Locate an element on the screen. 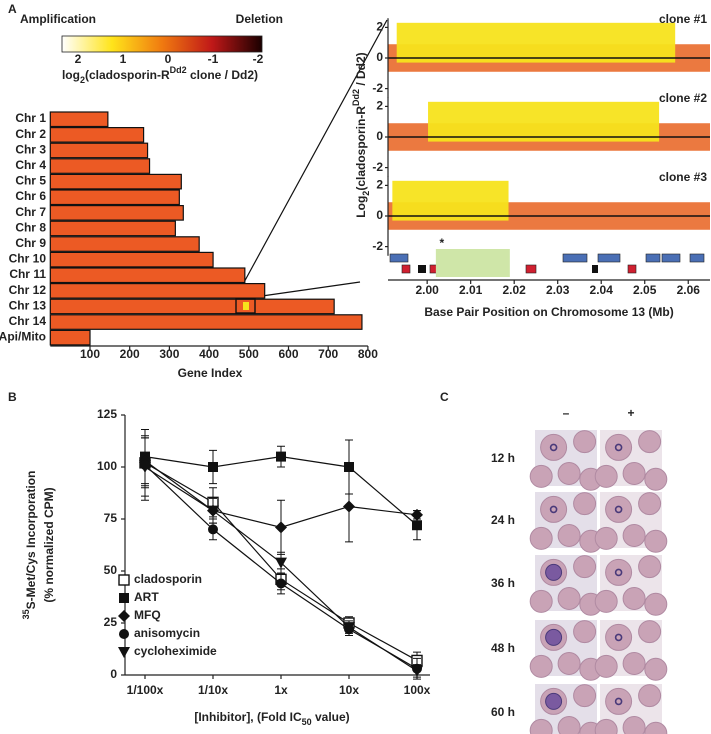  x-tick-label: 400 is located at coordinates (209, 354).